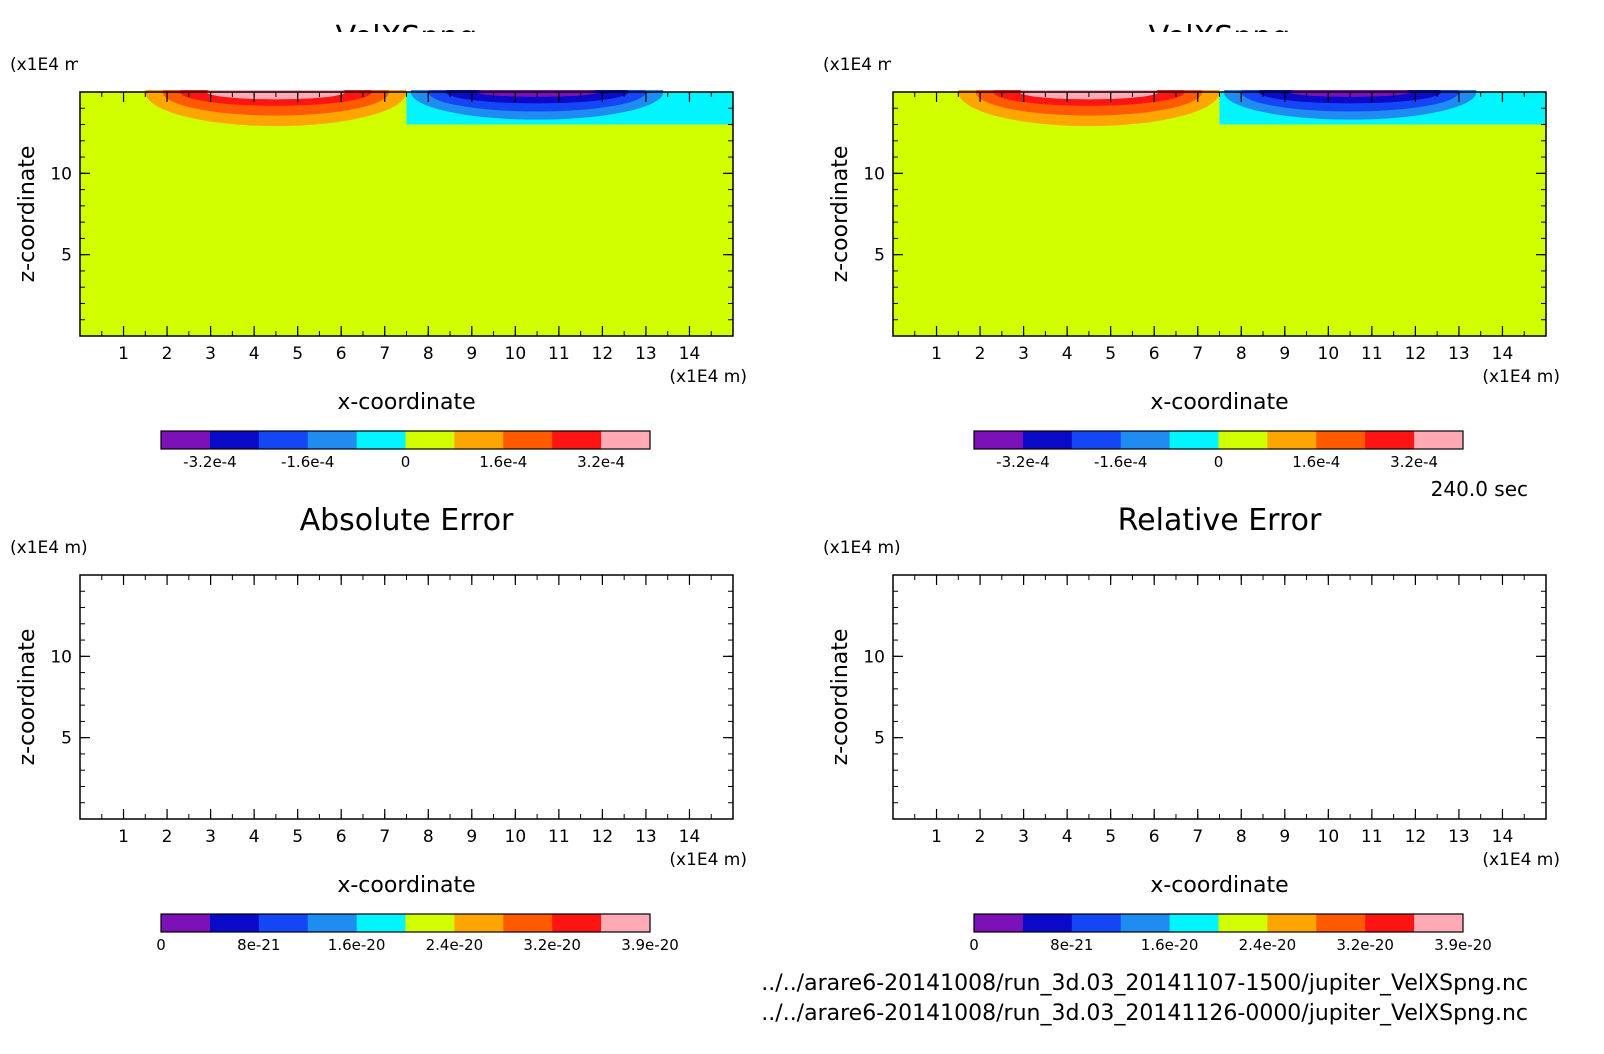 The height and width of the screenshot is (1054, 1604). Describe the element at coordinates (1268, 945) in the screenshot. I see `colorbar-label: 2.4e-20` at that location.